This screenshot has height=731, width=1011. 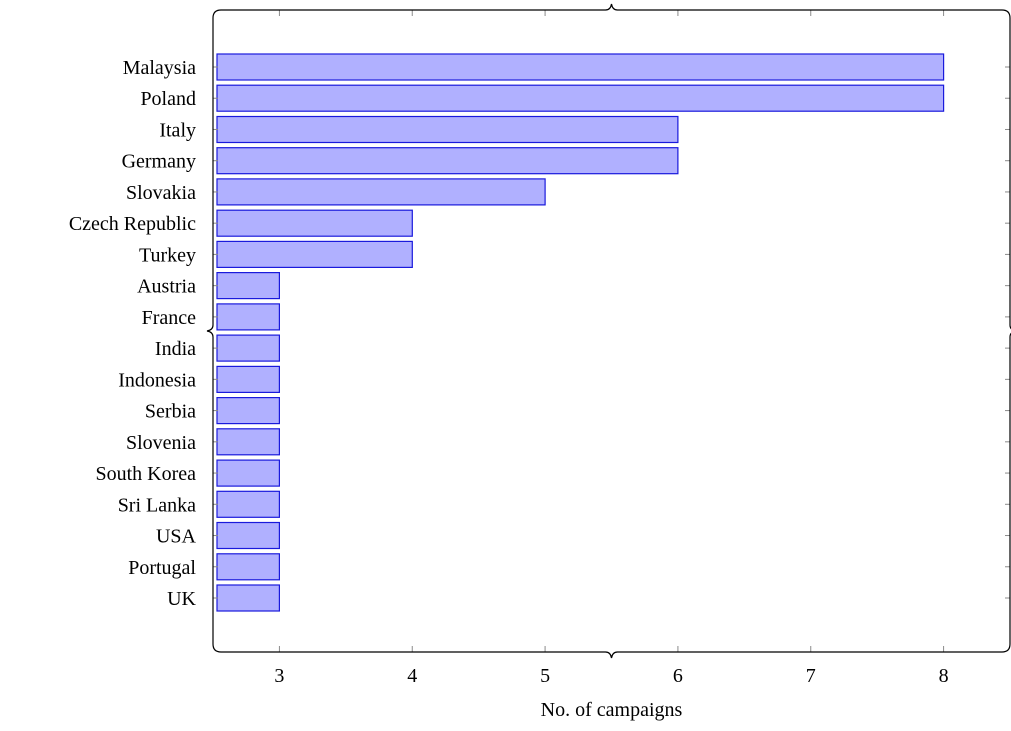 I want to click on bar-indonesia, so click(x=248, y=379).